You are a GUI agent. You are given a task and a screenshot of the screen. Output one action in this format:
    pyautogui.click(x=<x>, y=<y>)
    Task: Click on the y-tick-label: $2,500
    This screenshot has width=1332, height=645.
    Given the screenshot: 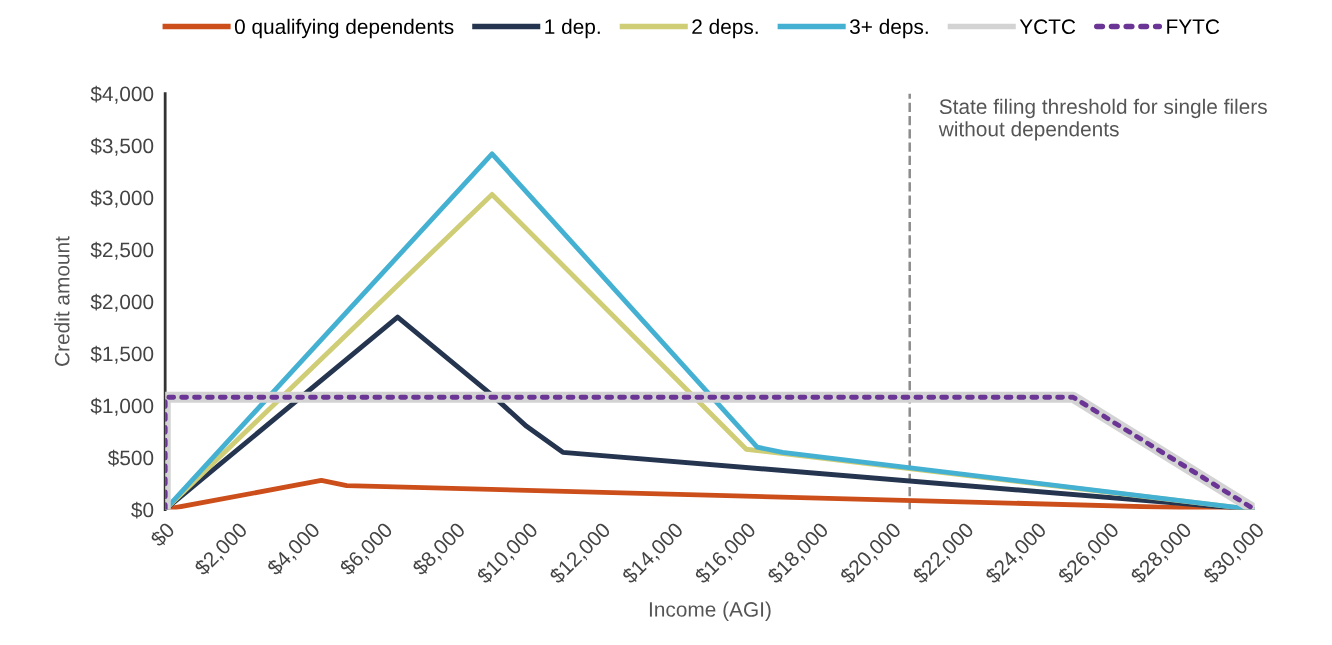 What is the action you would take?
    pyautogui.click(x=122, y=250)
    